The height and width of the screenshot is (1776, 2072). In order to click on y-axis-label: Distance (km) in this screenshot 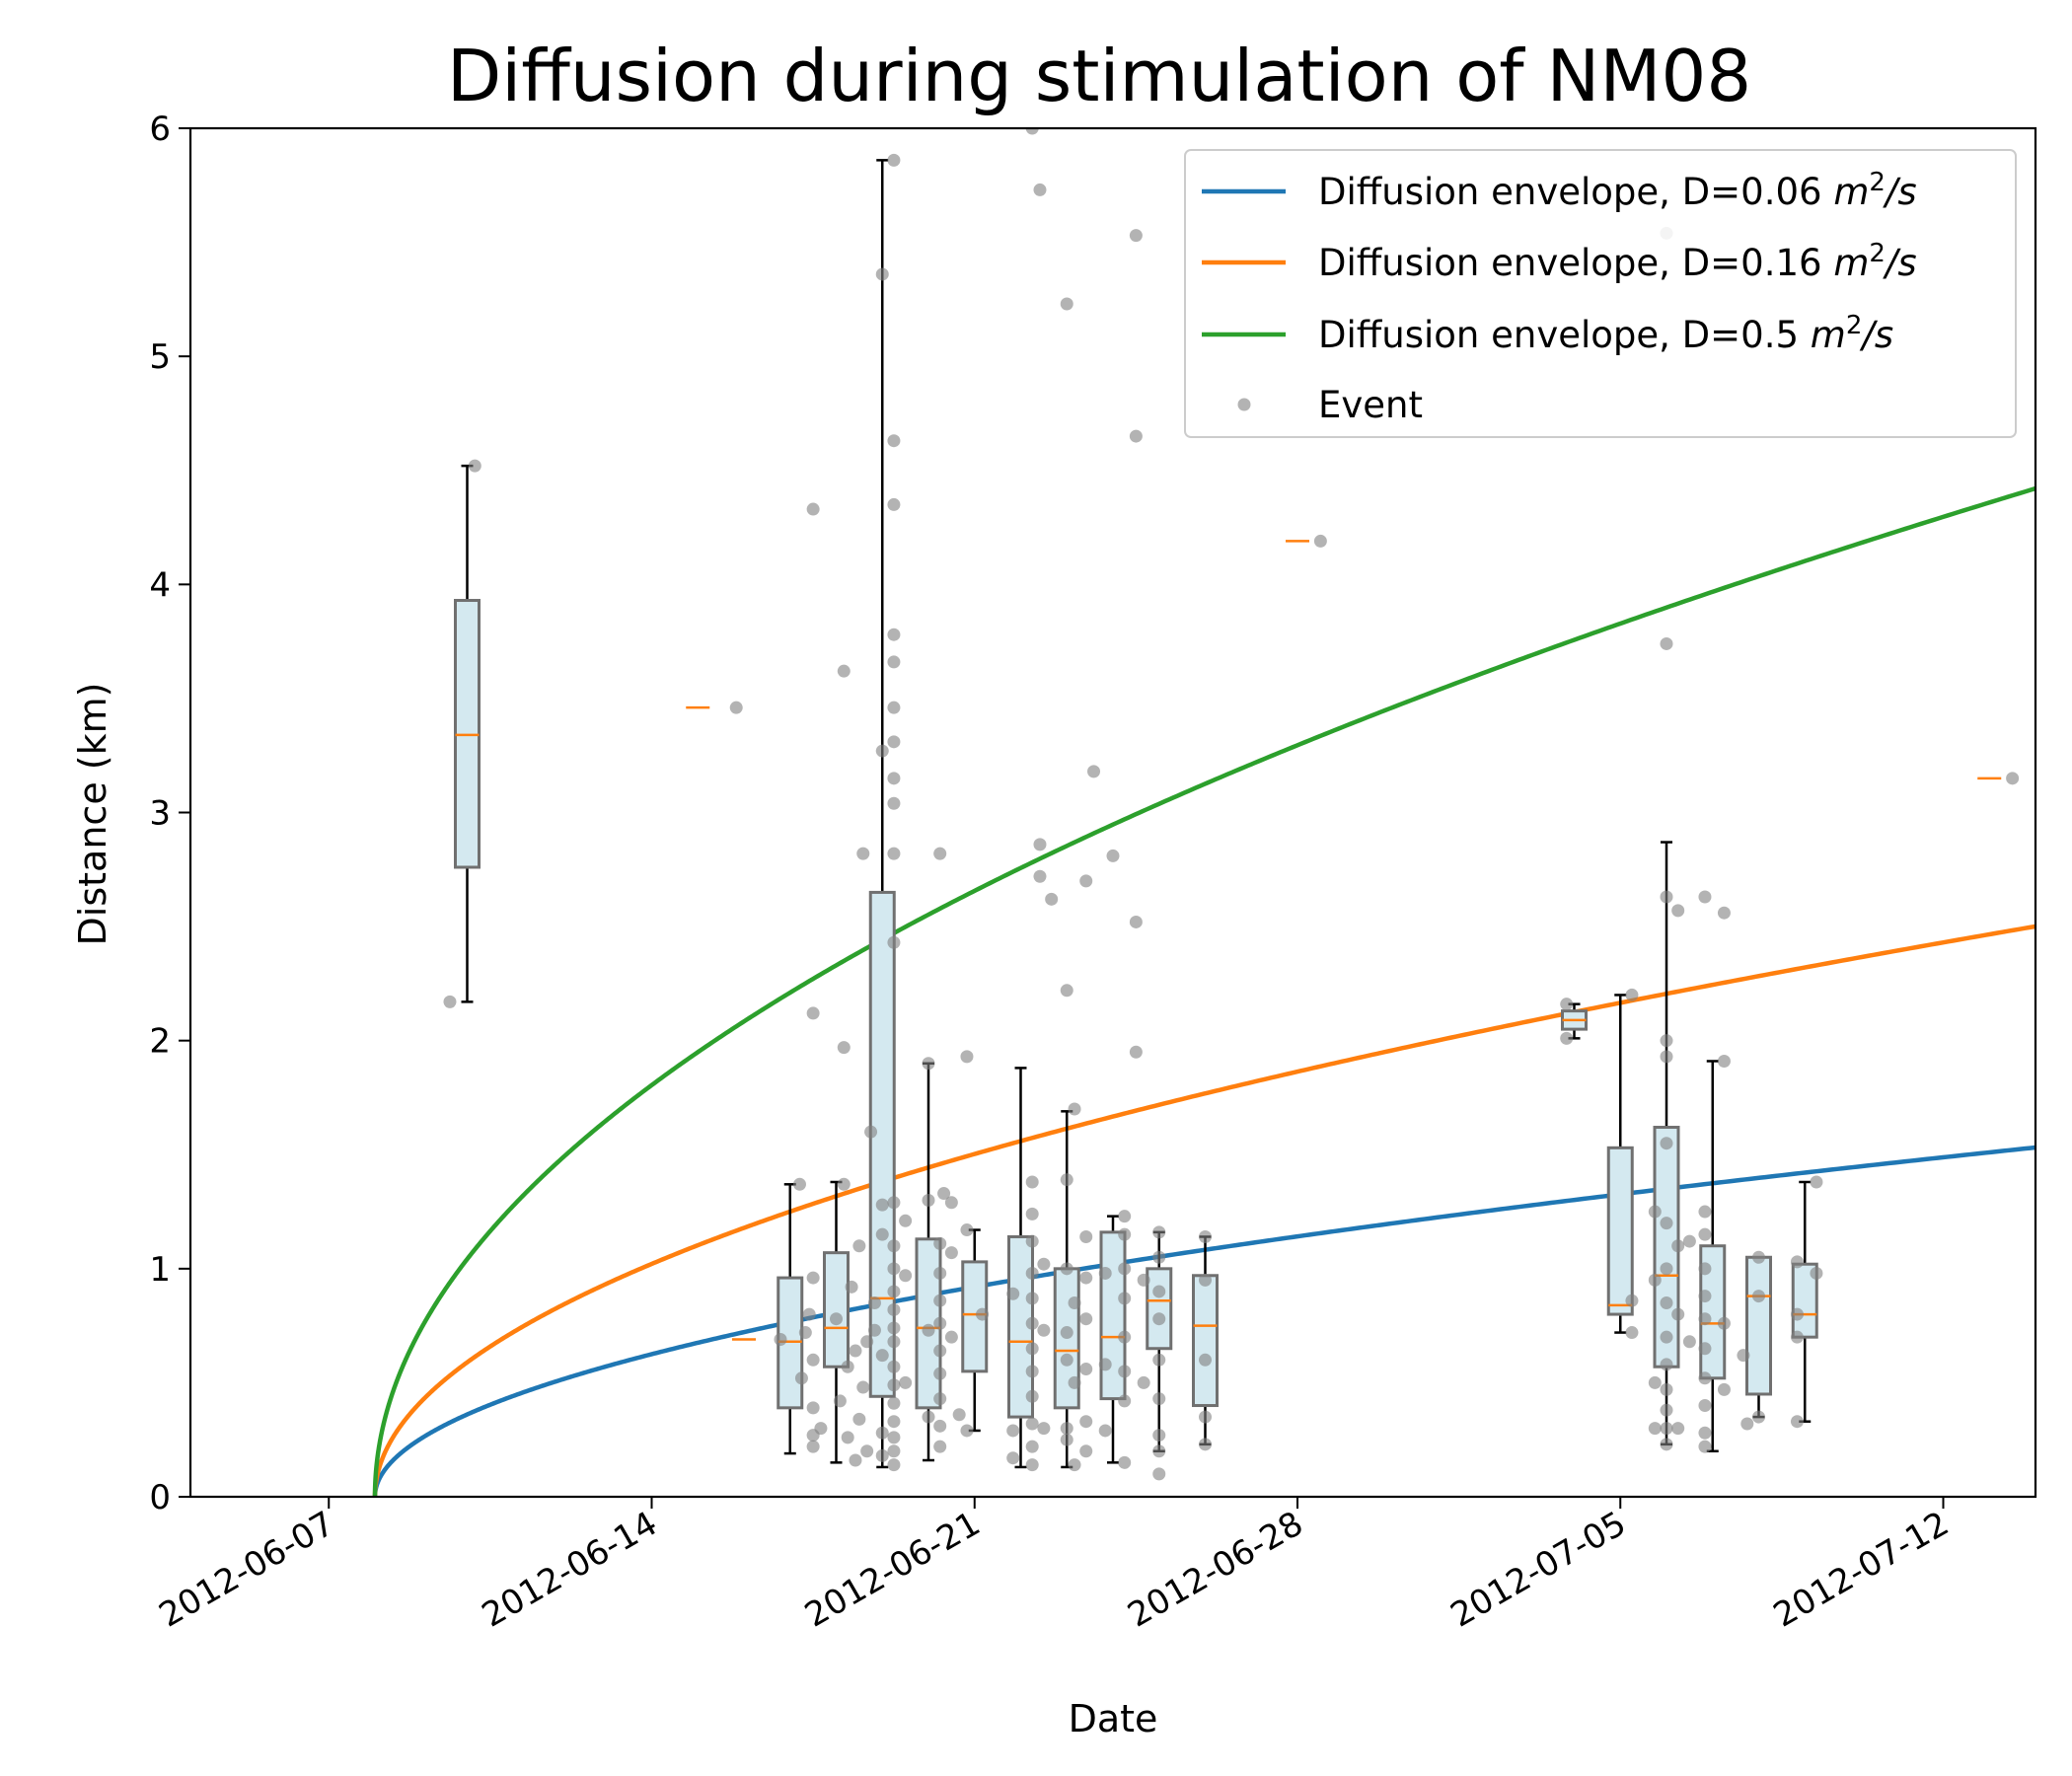, I will do `click(93, 814)`.